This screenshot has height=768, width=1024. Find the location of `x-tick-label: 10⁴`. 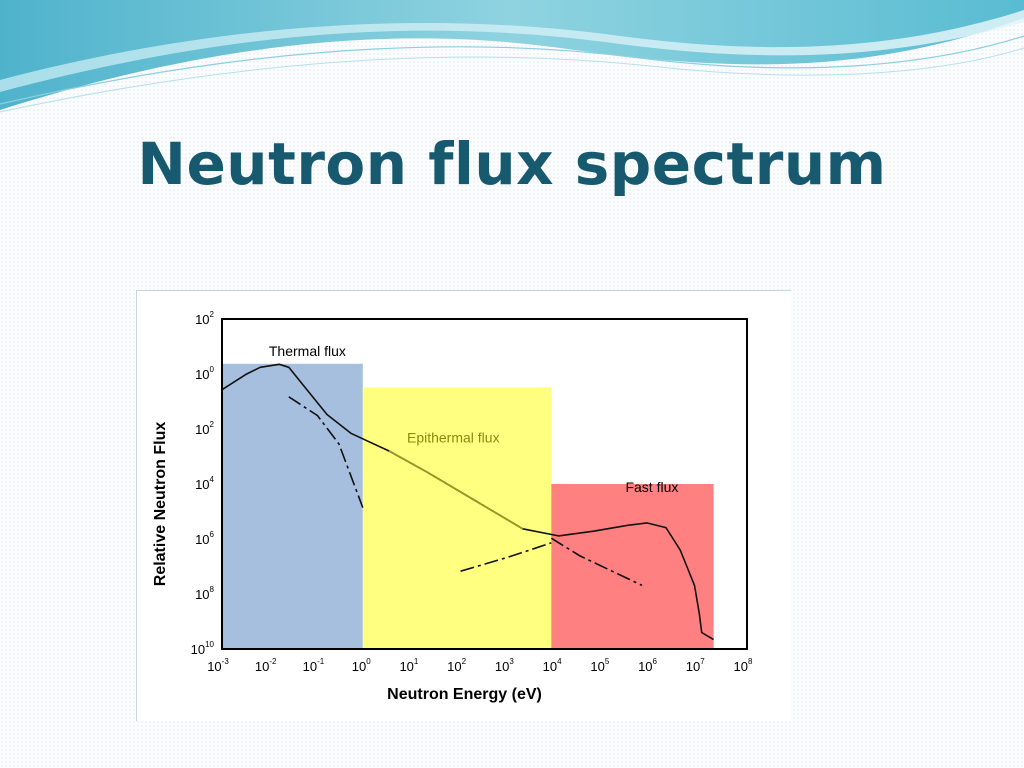

x-tick-label: 10⁴ is located at coordinates (552, 665).